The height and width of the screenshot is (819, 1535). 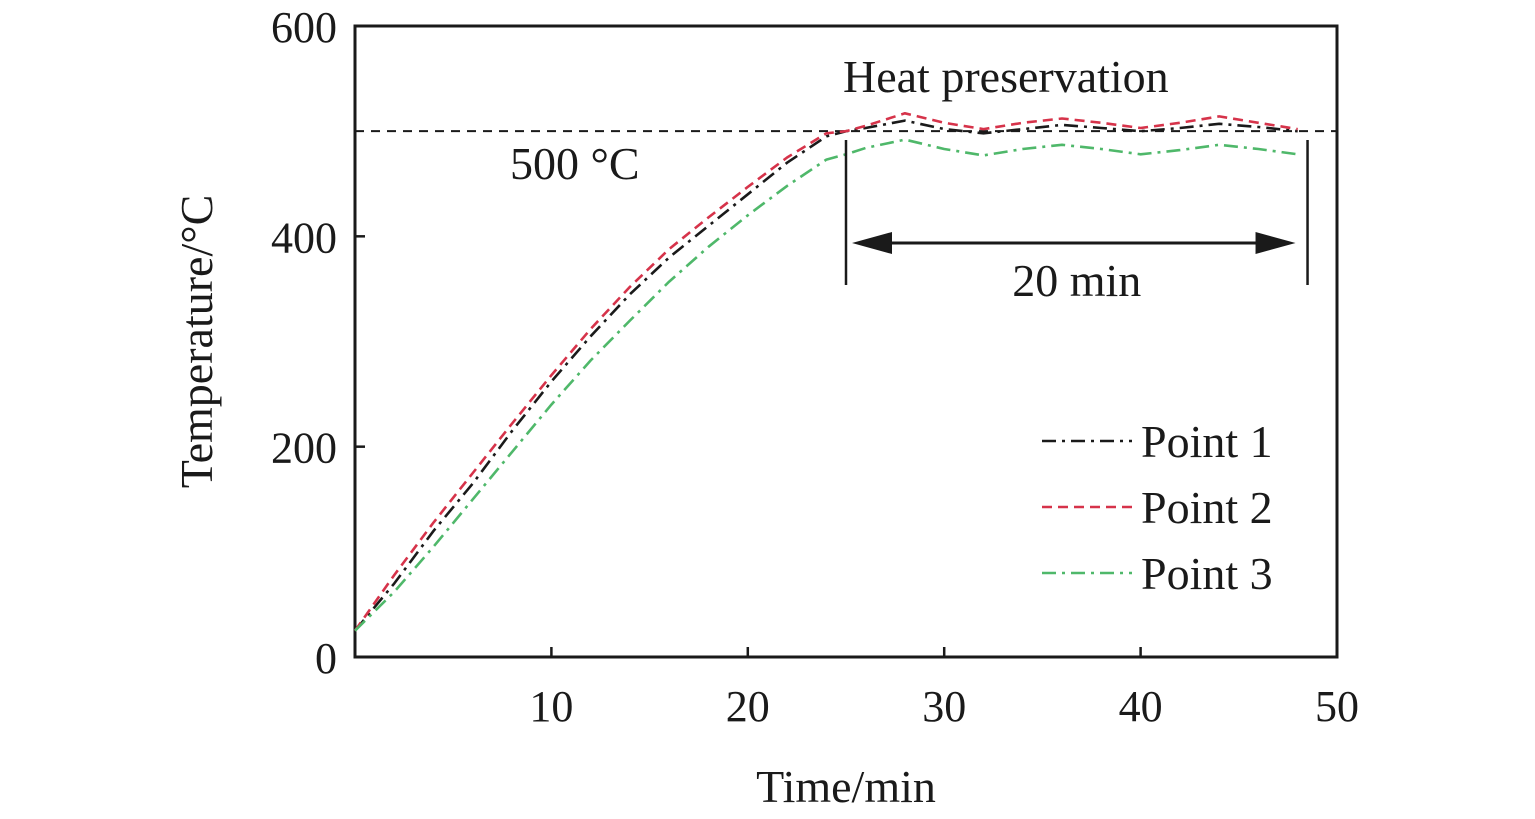 What do you see at coordinates (304, 448) in the screenshot?
I see `y-tick-label: 200` at bounding box center [304, 448].